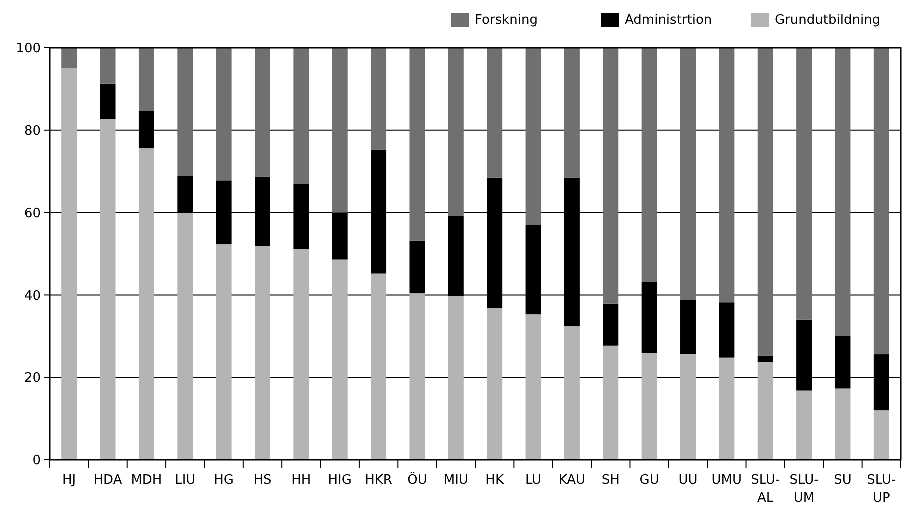 The width and height of the screenshot is (923, 526). Describe the element at coordinates (28, 49) in the screenshot. I see `y-tick-label: 100` at that location.